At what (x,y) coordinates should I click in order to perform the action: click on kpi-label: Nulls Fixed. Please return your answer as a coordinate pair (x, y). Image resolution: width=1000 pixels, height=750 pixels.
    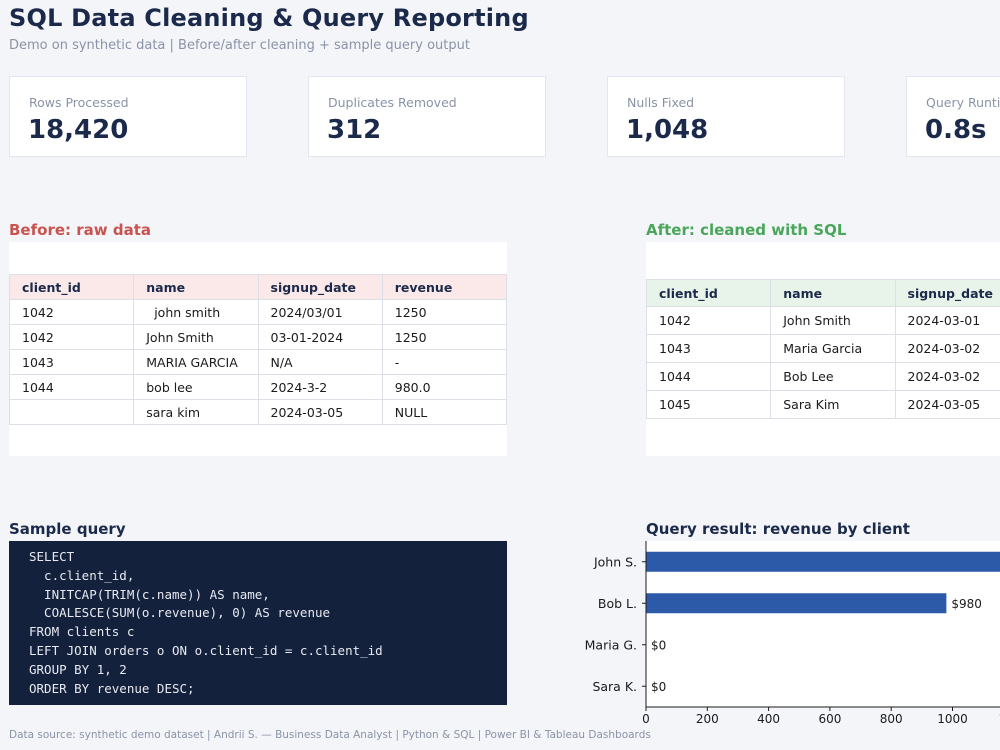
    Looking at the image, I should click on (661, 102).